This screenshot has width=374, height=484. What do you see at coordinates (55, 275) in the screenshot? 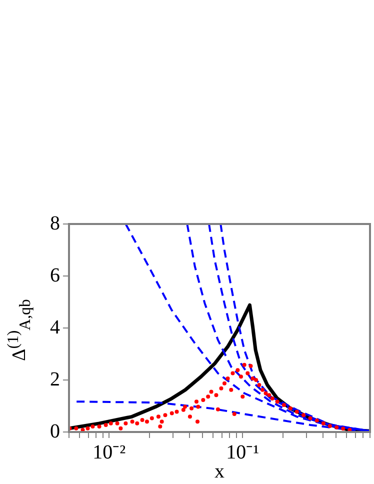
I see `y-tick-label: 6` at bounding box center [55, 275].